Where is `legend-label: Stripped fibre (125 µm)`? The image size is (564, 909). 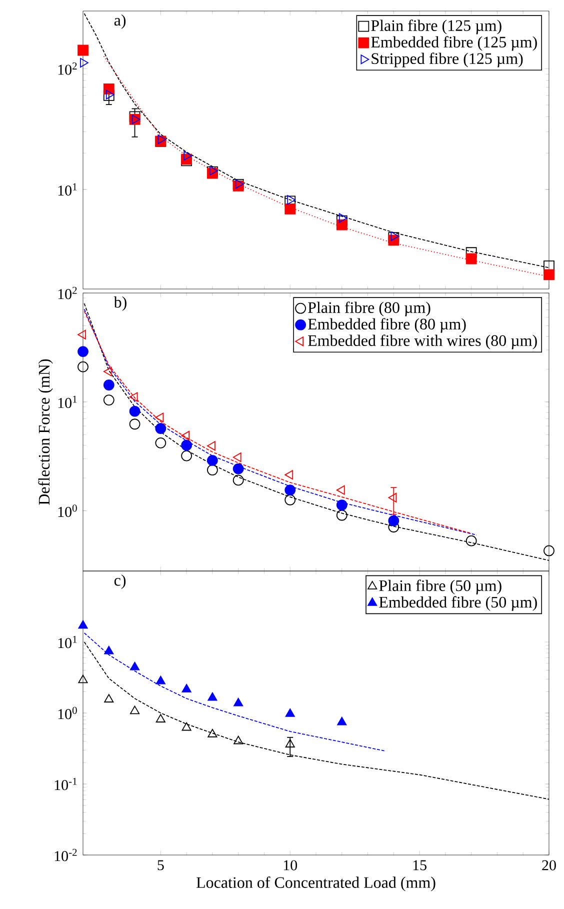
legend-label: Stripped fibre (125 µm) is located at coordinates (447, 60).